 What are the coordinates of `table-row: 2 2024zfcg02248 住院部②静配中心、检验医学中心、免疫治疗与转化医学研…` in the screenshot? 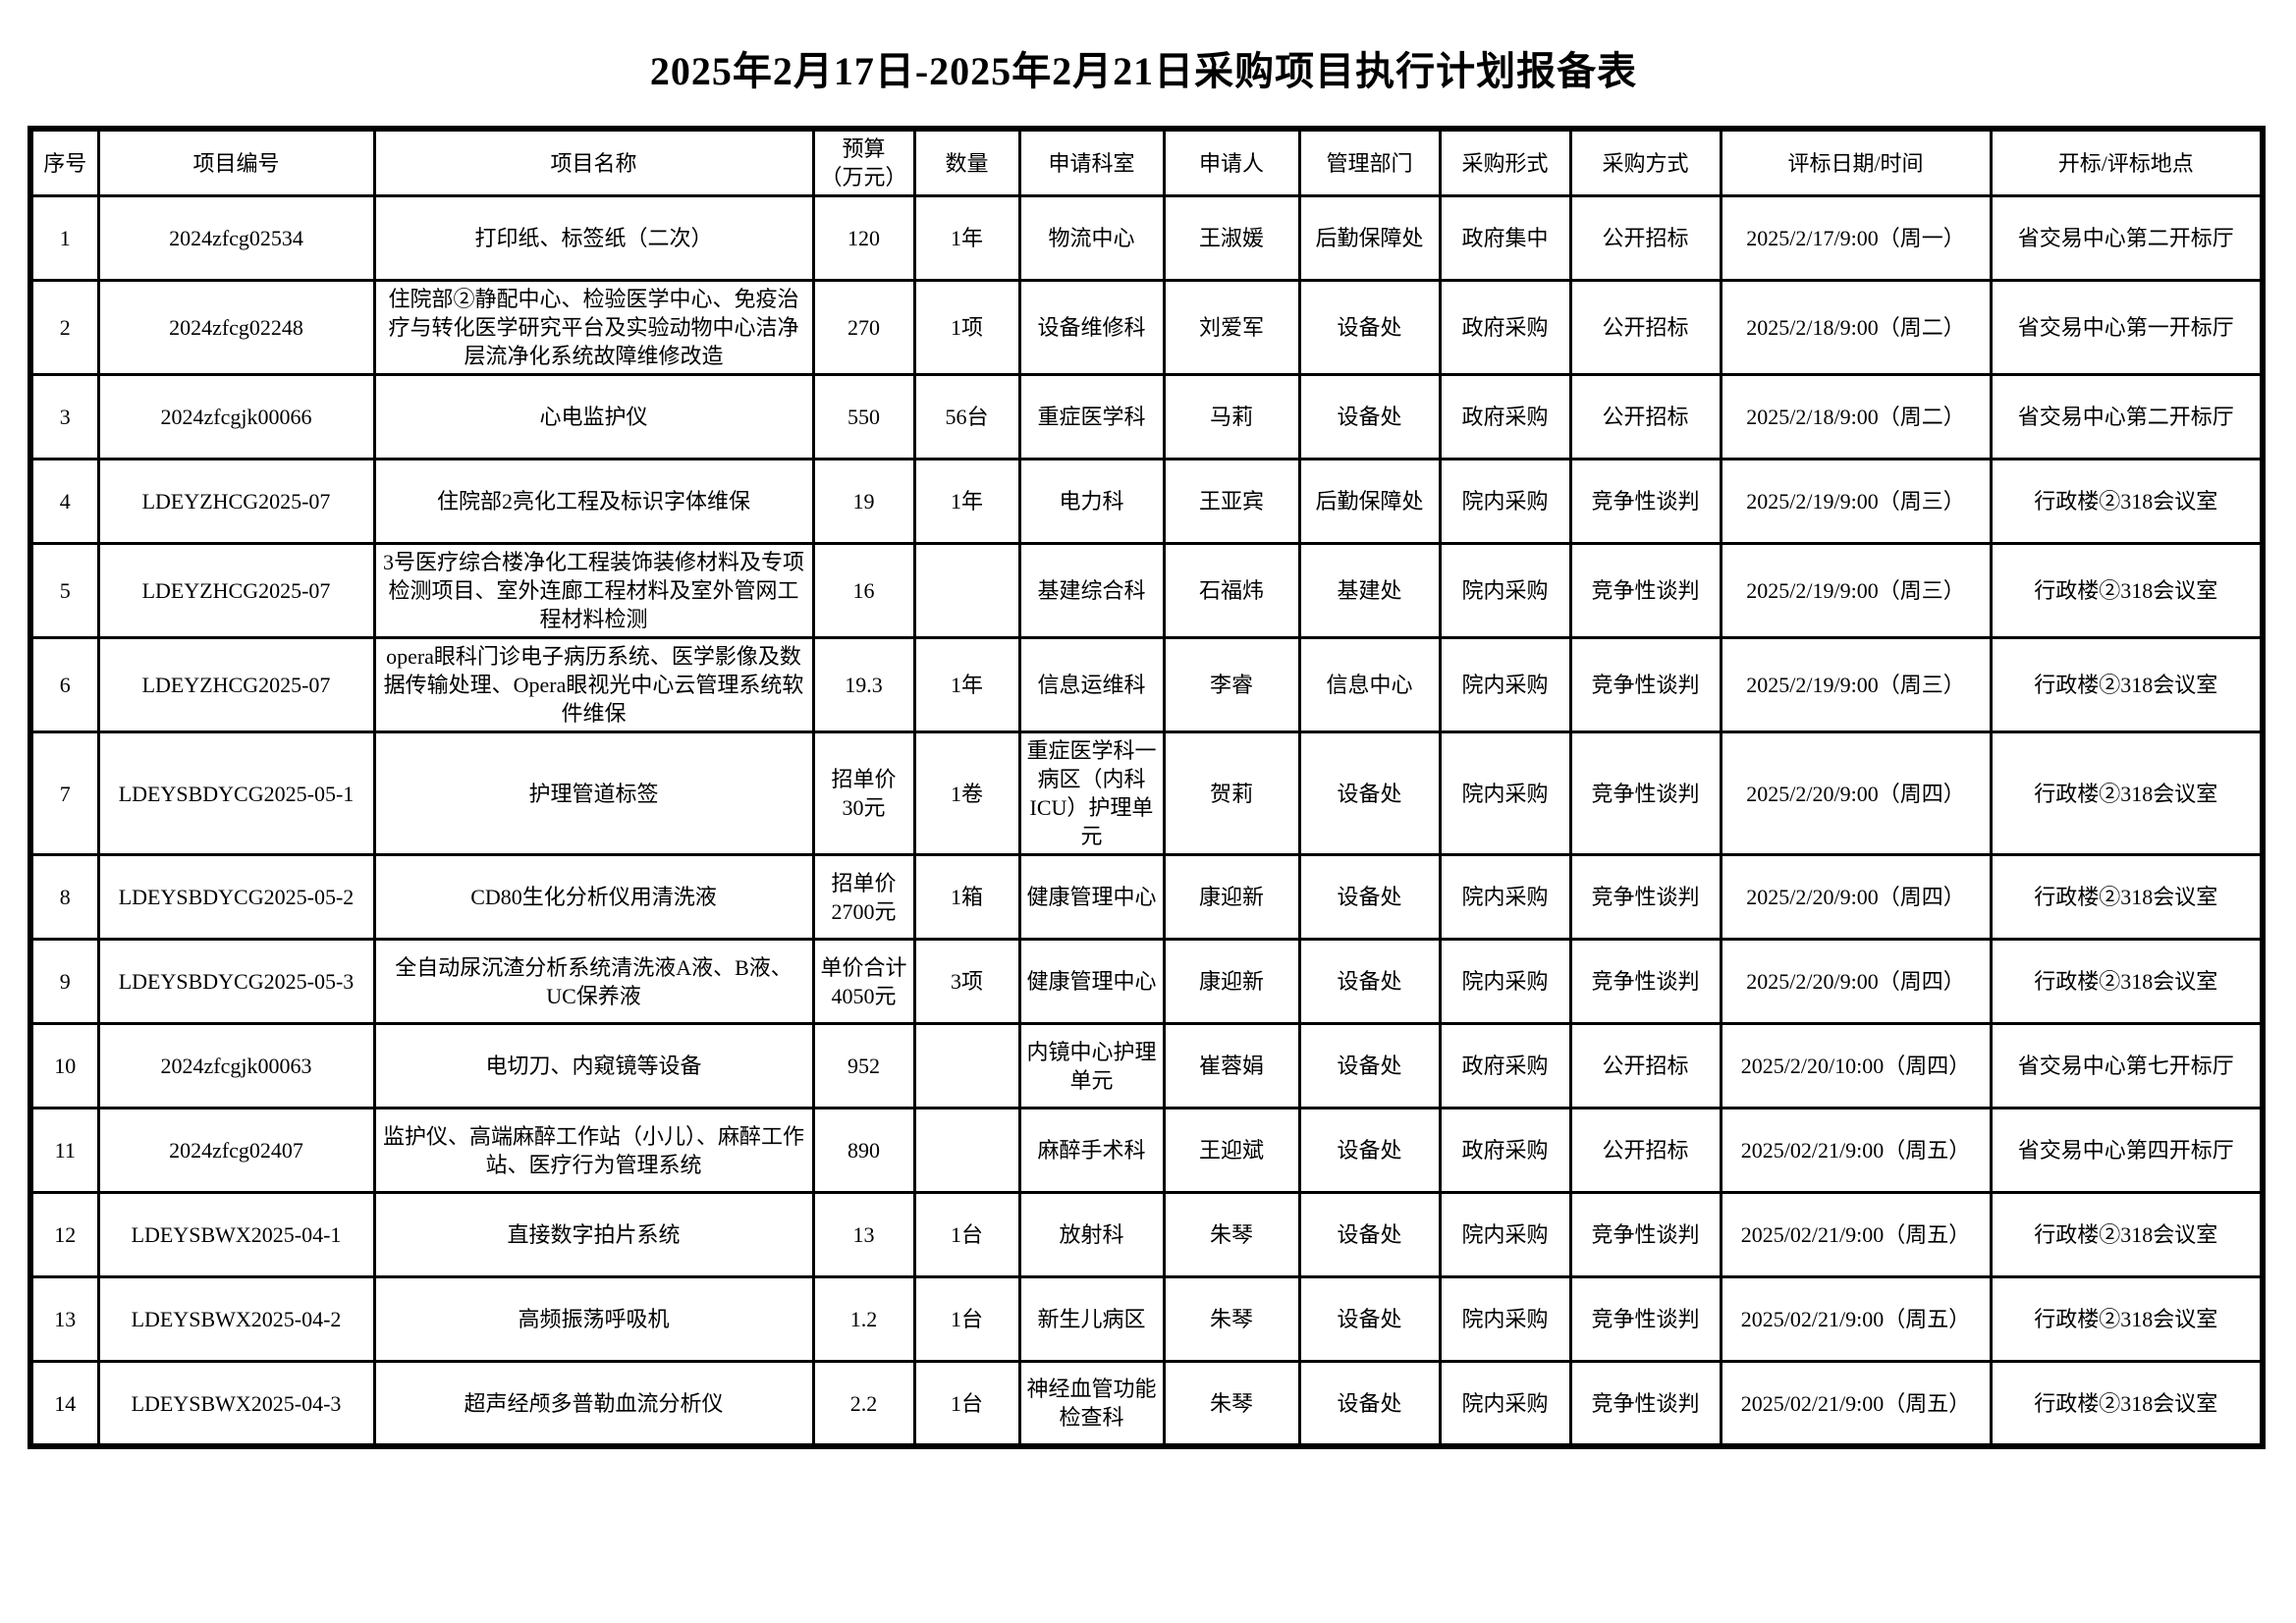 It's located at (1146, 328).